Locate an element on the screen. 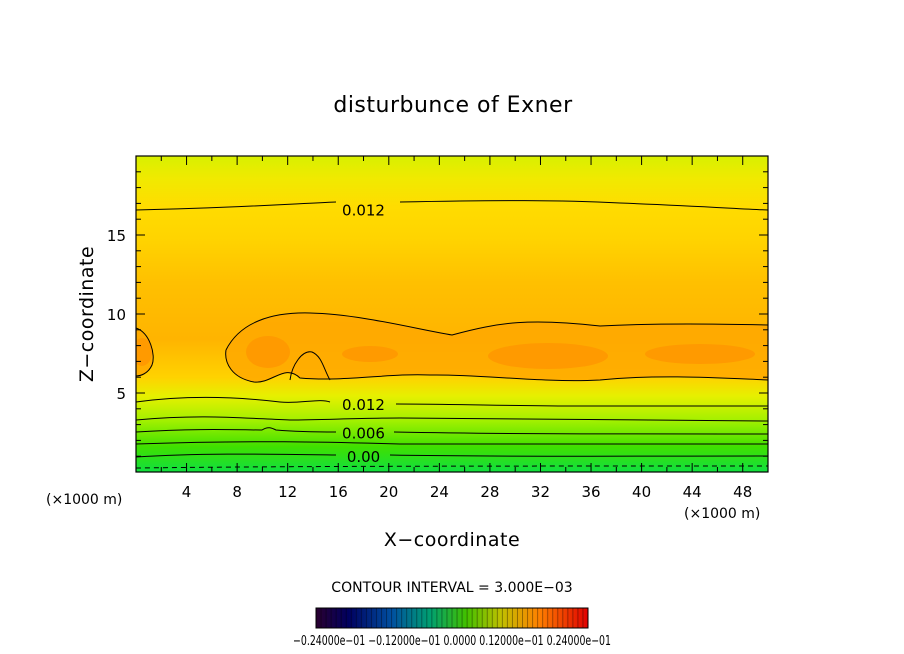  x-tick-label: 8 is located at coordinates (237, 492).